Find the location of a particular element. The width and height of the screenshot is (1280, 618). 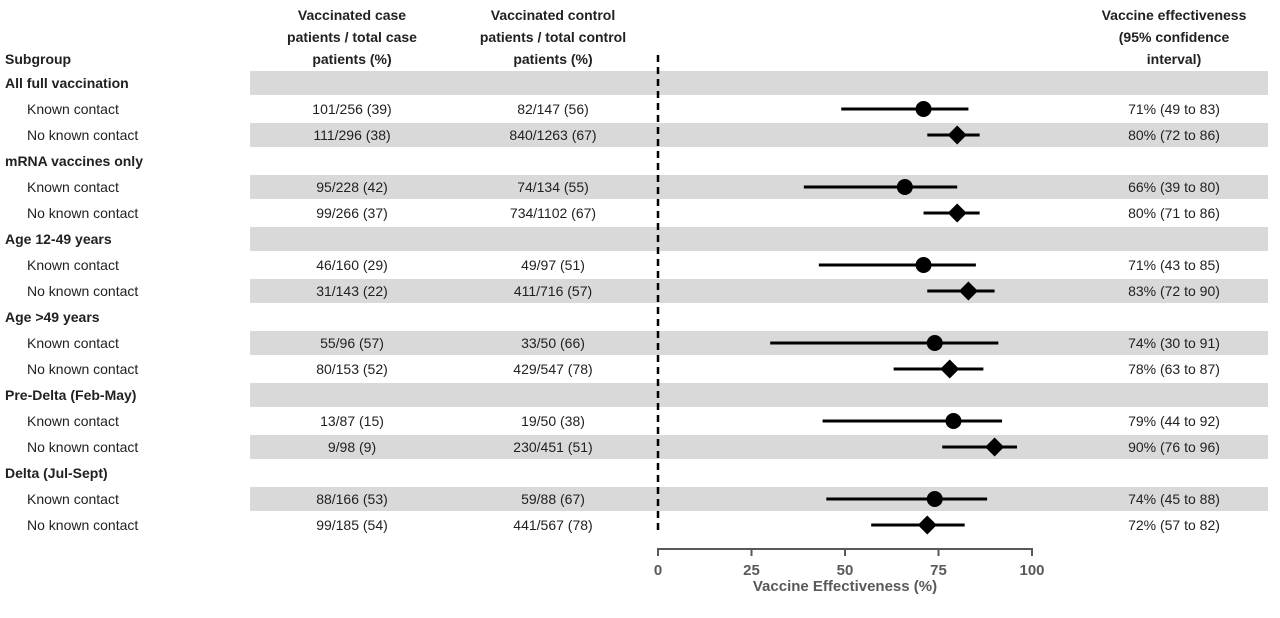

vaccine-effectiveness-value: 72% (57 to 82) is located at coordinates (1174, 525).